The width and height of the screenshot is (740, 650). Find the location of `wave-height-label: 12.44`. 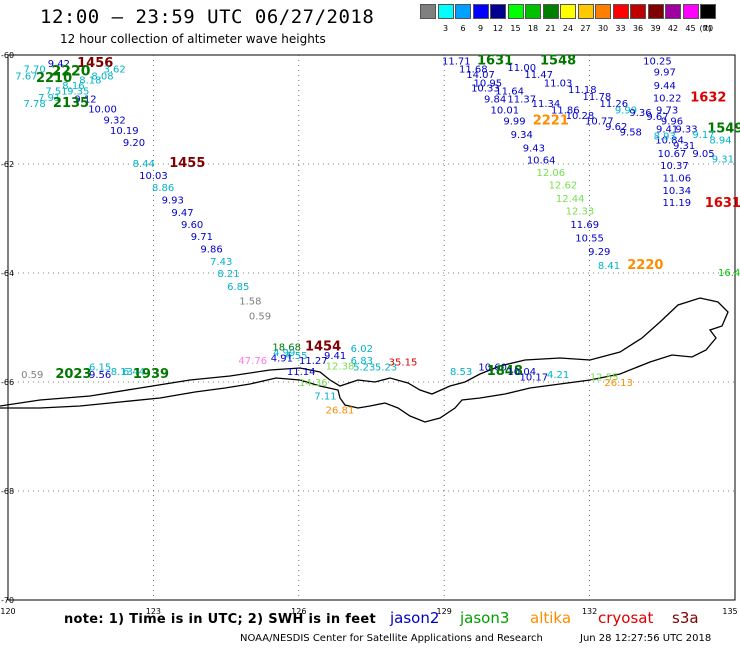

wave-height-label: 12.44 is located at coordinates (570, 199).